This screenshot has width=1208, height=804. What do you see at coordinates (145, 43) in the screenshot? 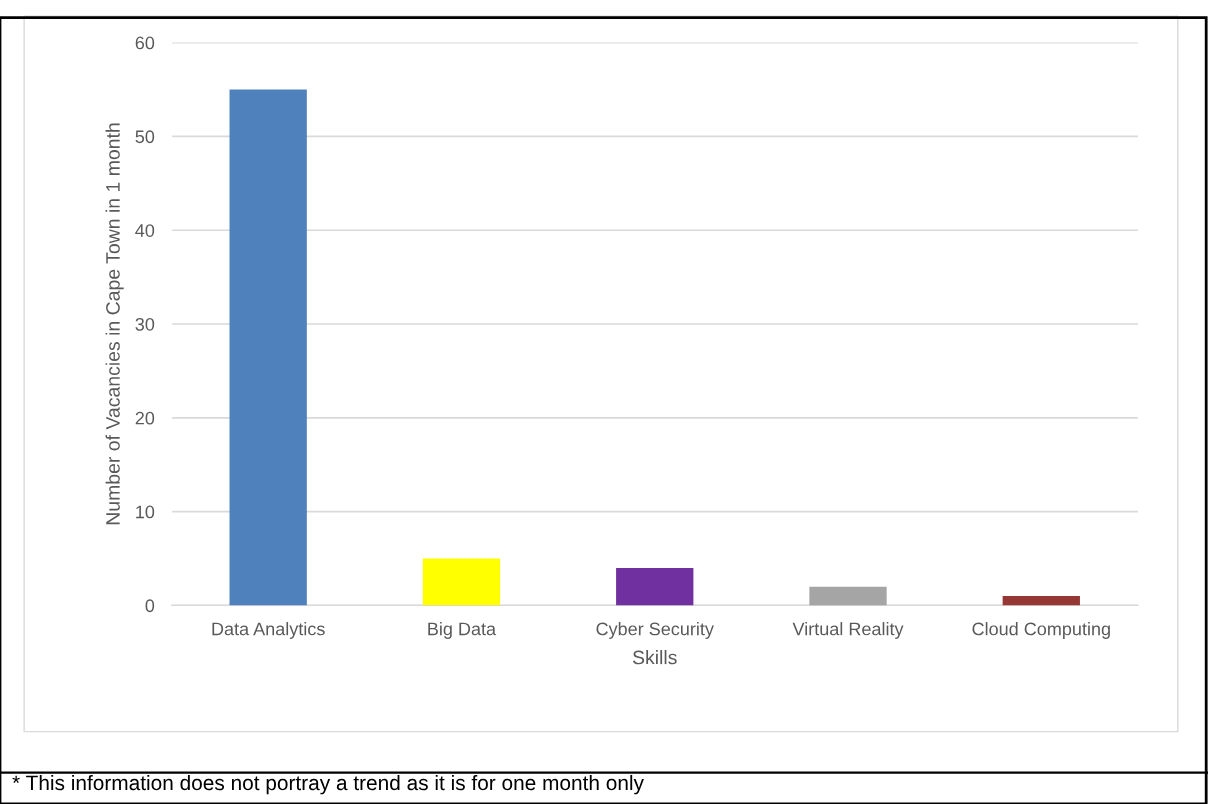
I see `y-tick-label: 60` at bounding box center [145, 43].